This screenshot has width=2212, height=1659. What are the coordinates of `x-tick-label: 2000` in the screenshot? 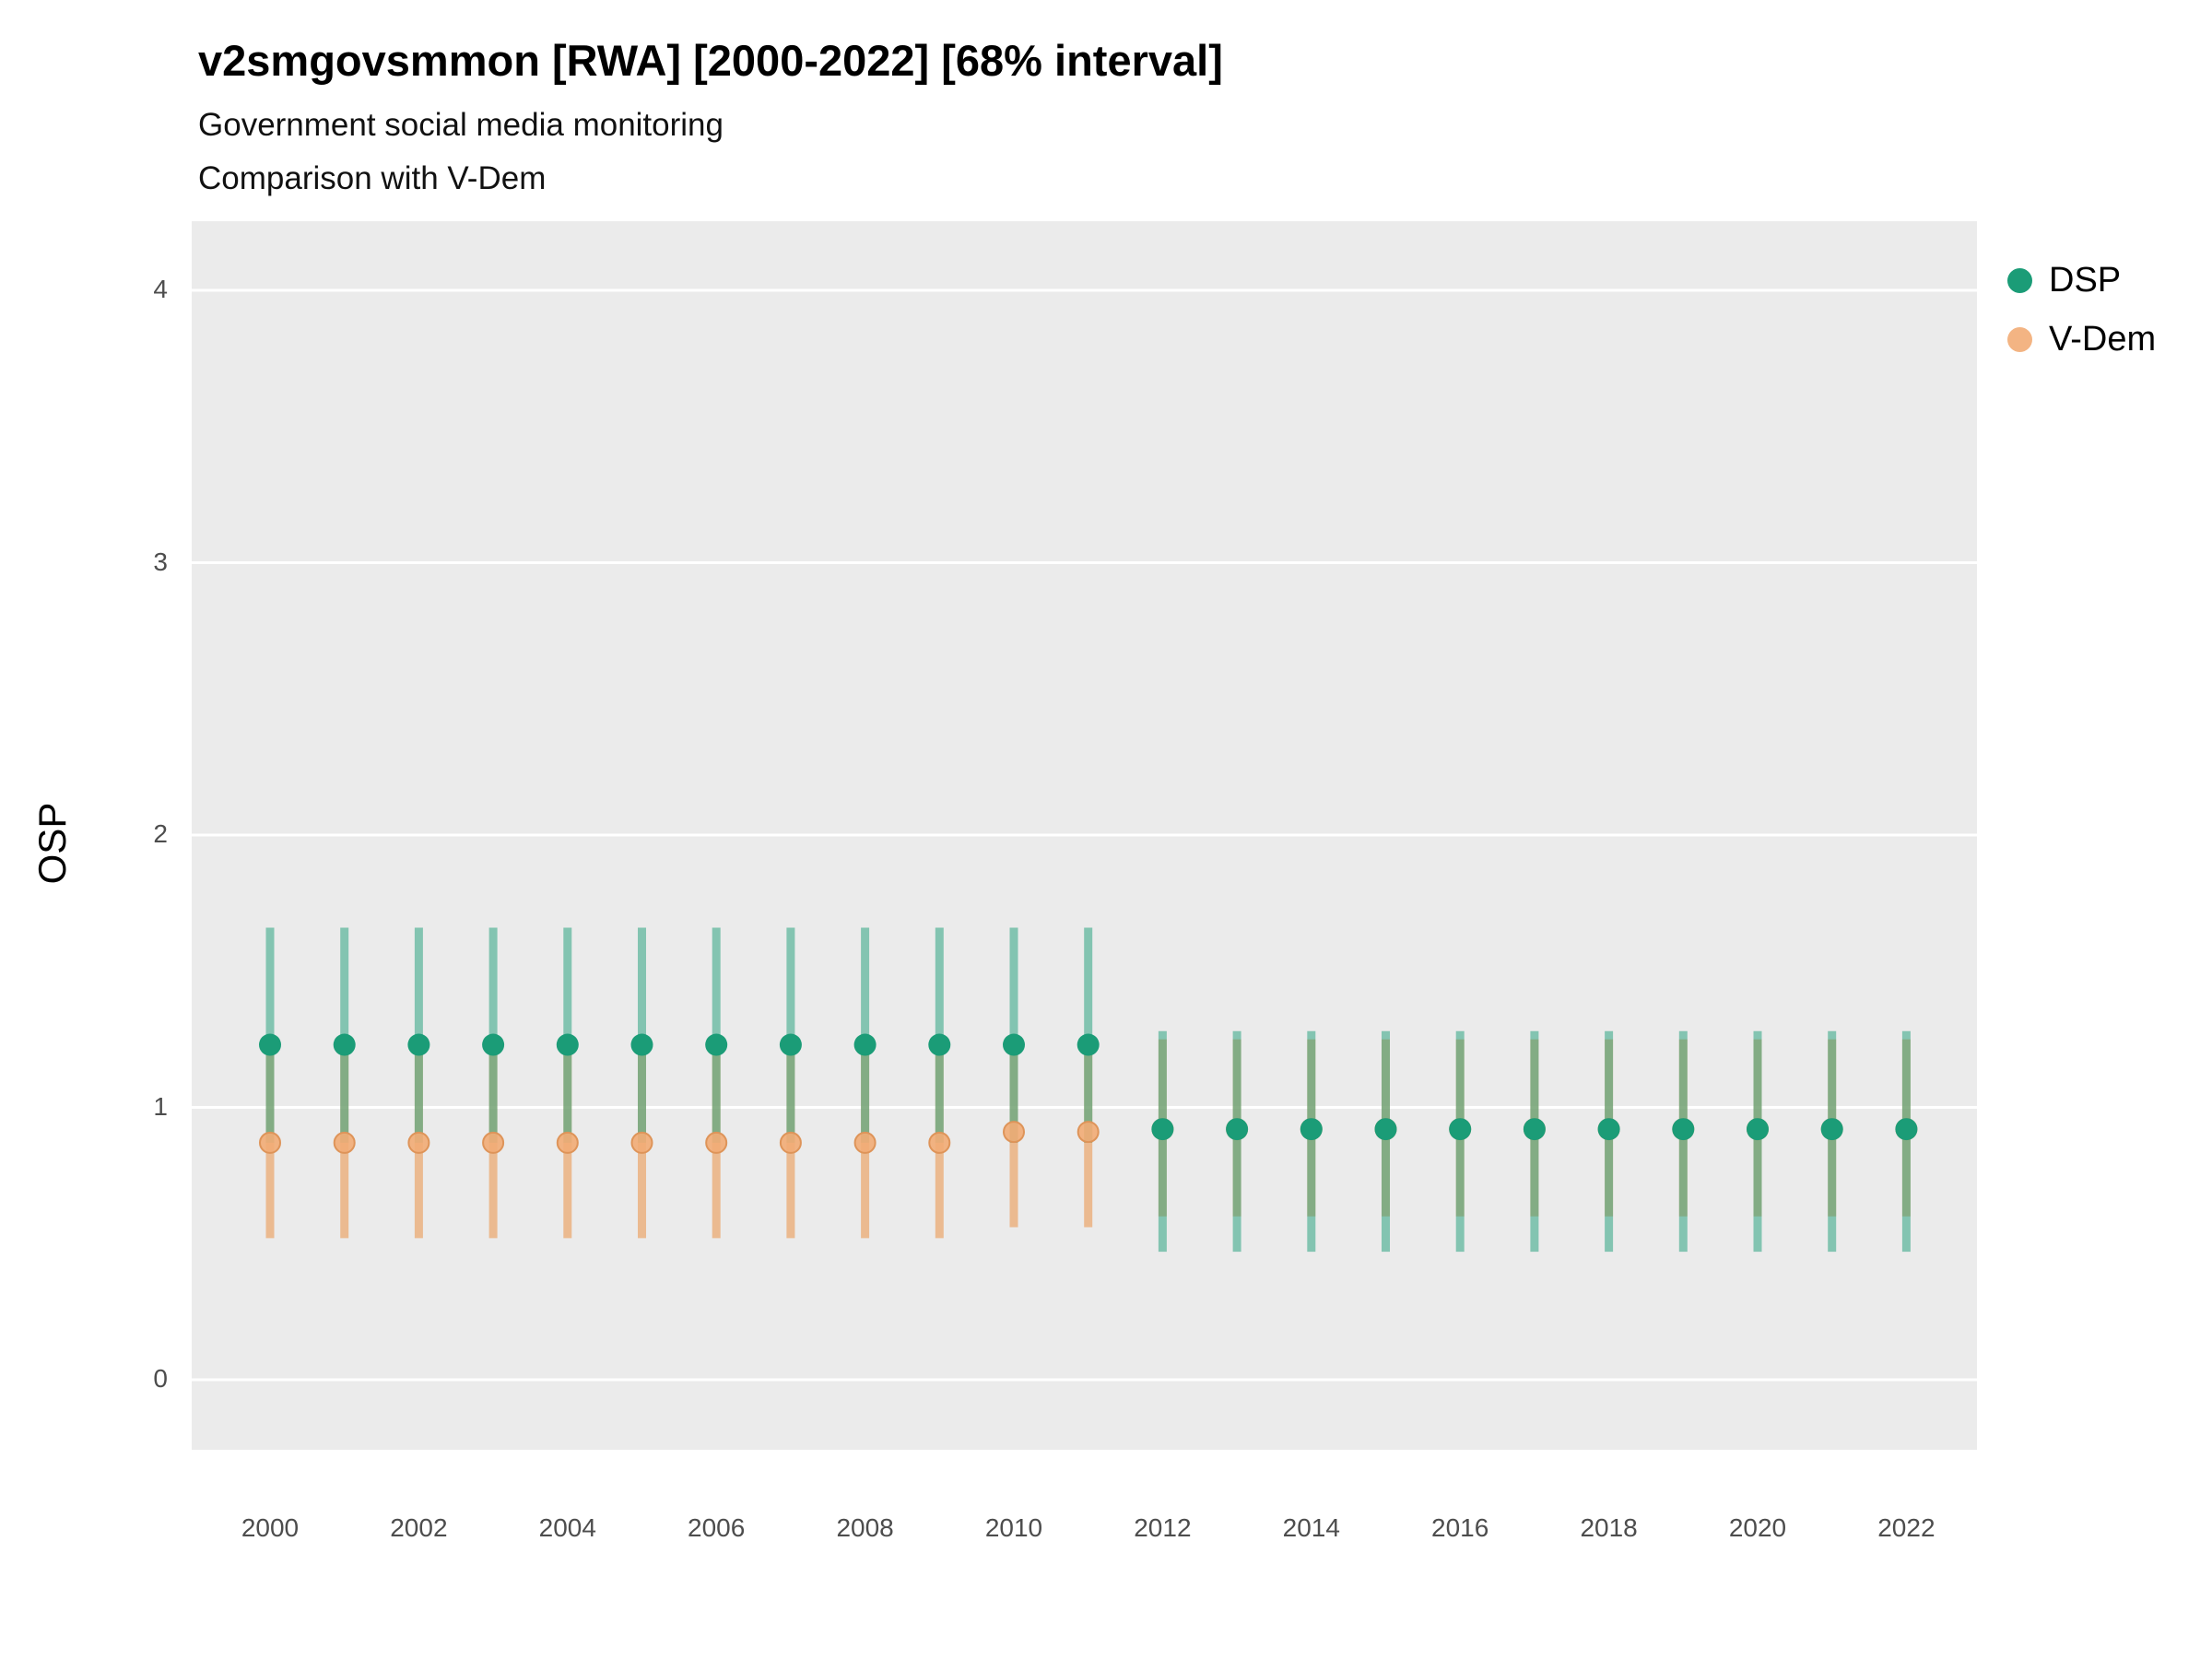 It's located at (270, 1527).